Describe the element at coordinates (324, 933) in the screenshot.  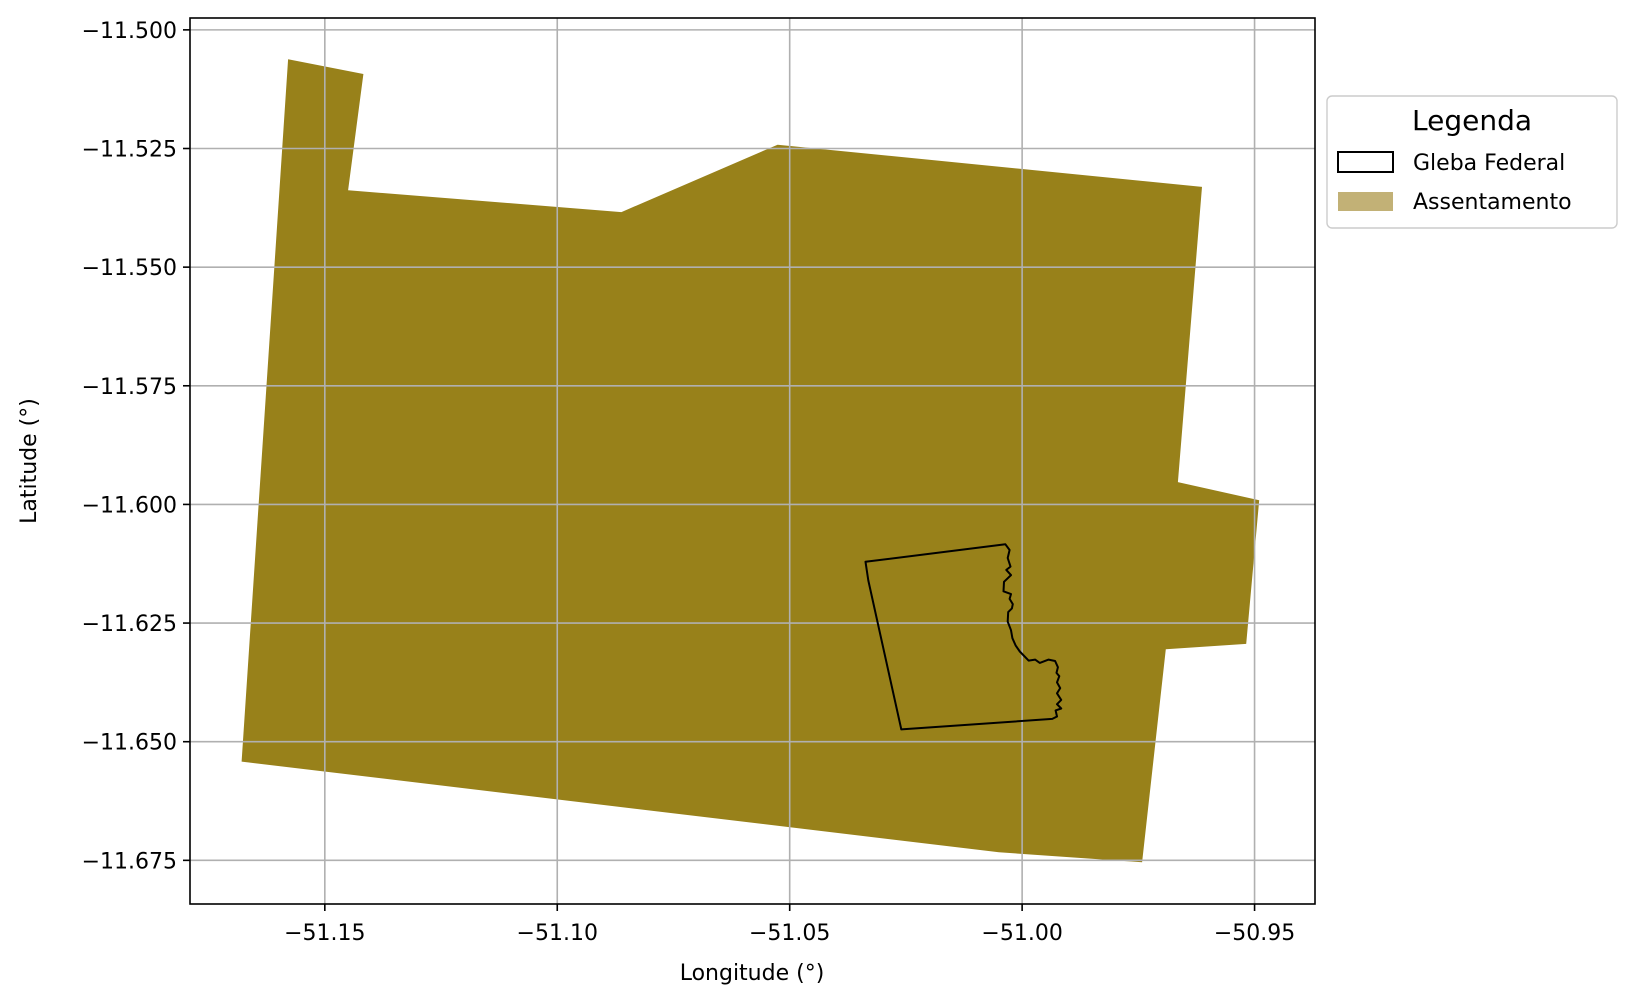
I see `x-tick-label: −51.15` at that location.